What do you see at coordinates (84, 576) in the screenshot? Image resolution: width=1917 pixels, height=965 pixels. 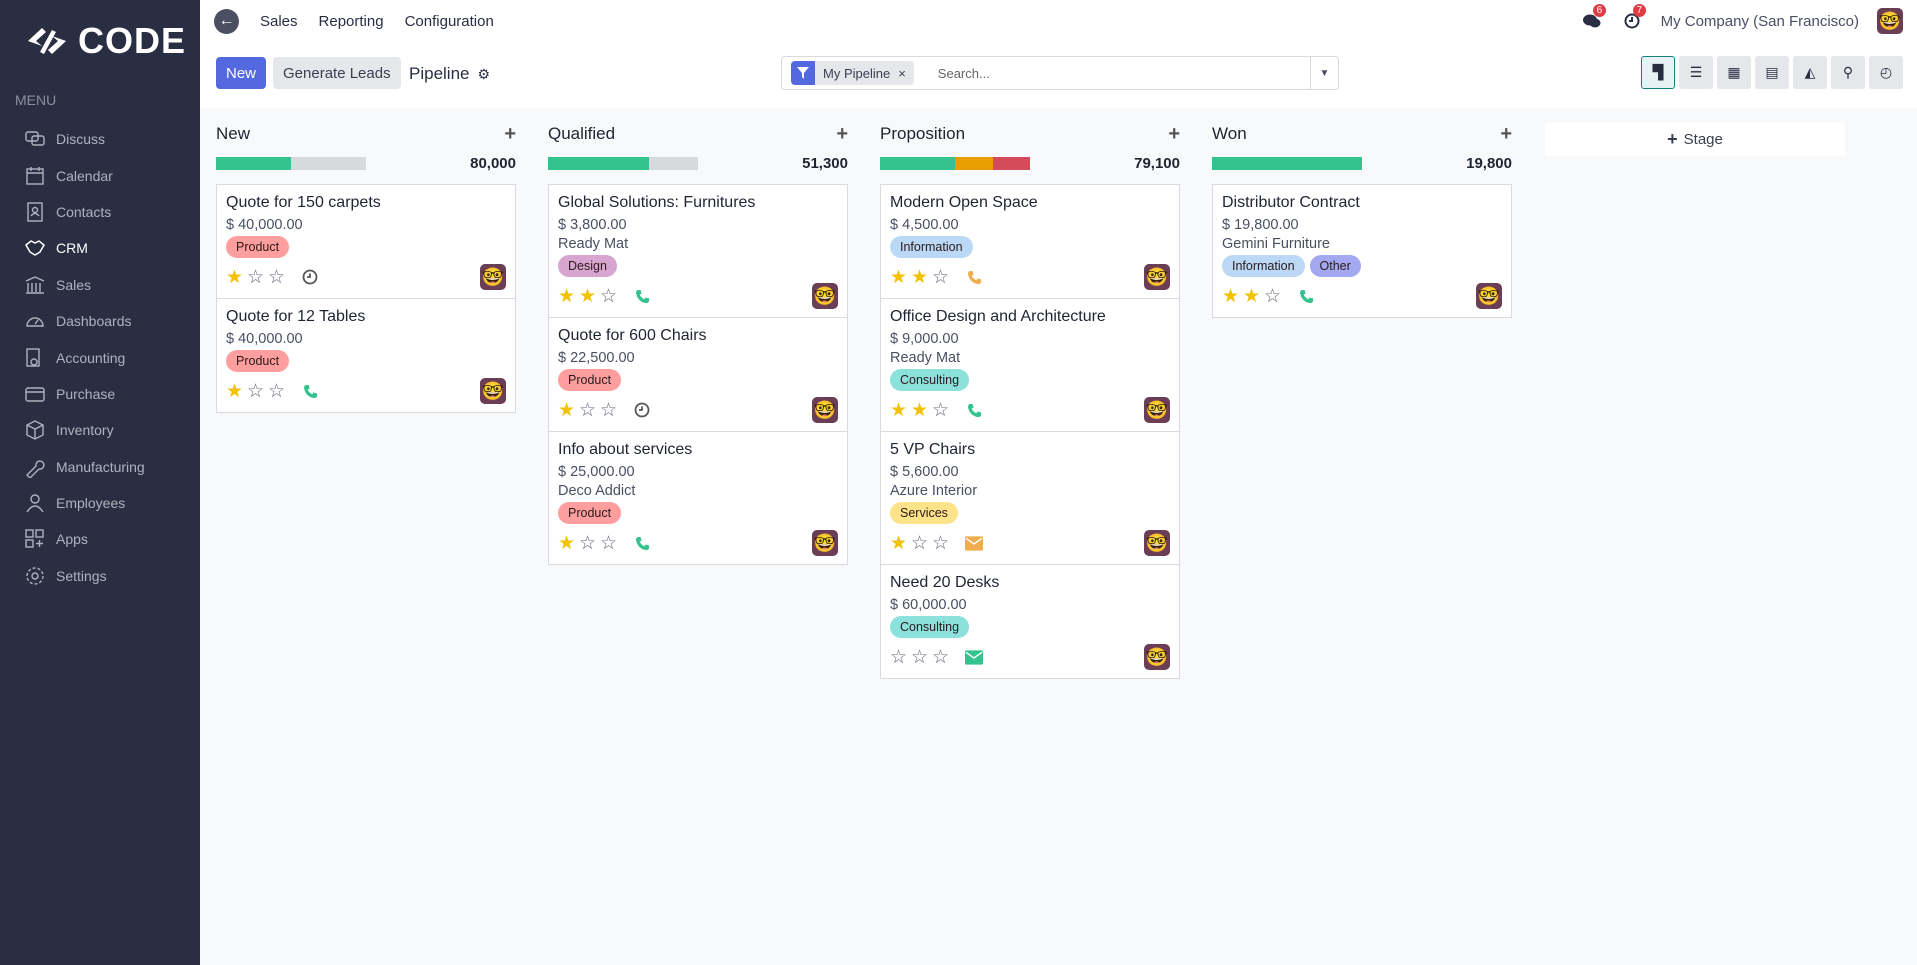 I see `sidebar-item-settings: Settings` at bounding box center [84, 576].